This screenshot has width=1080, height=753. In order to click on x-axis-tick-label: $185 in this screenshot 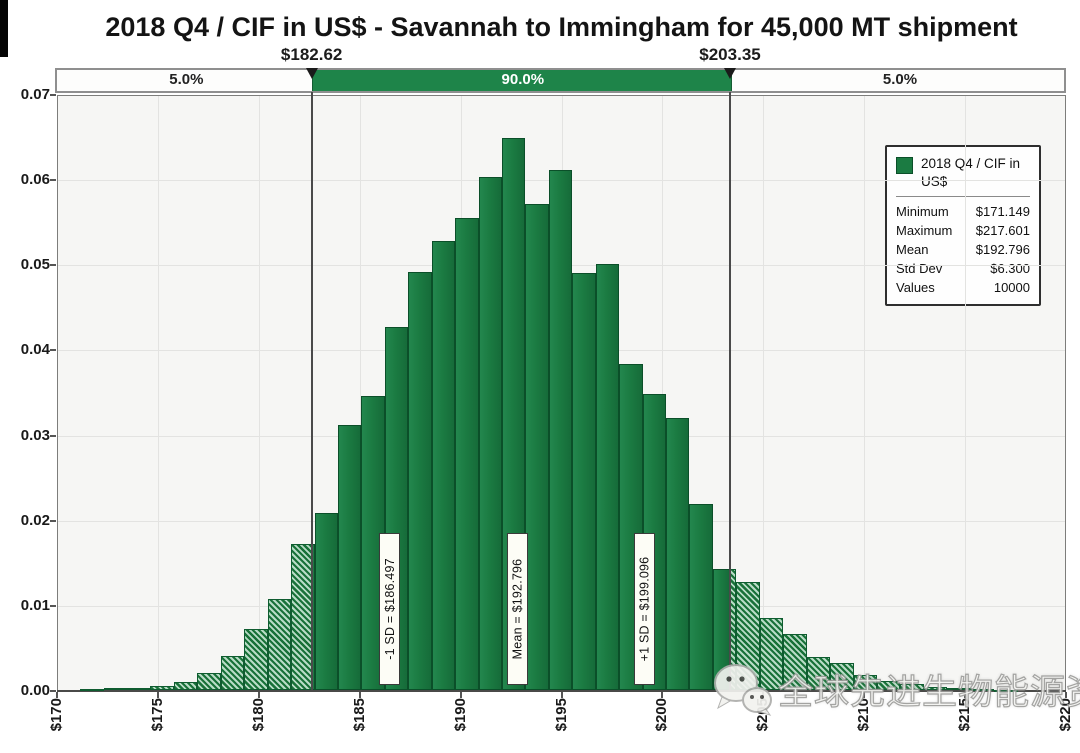, I will do `click(359, 715)`.